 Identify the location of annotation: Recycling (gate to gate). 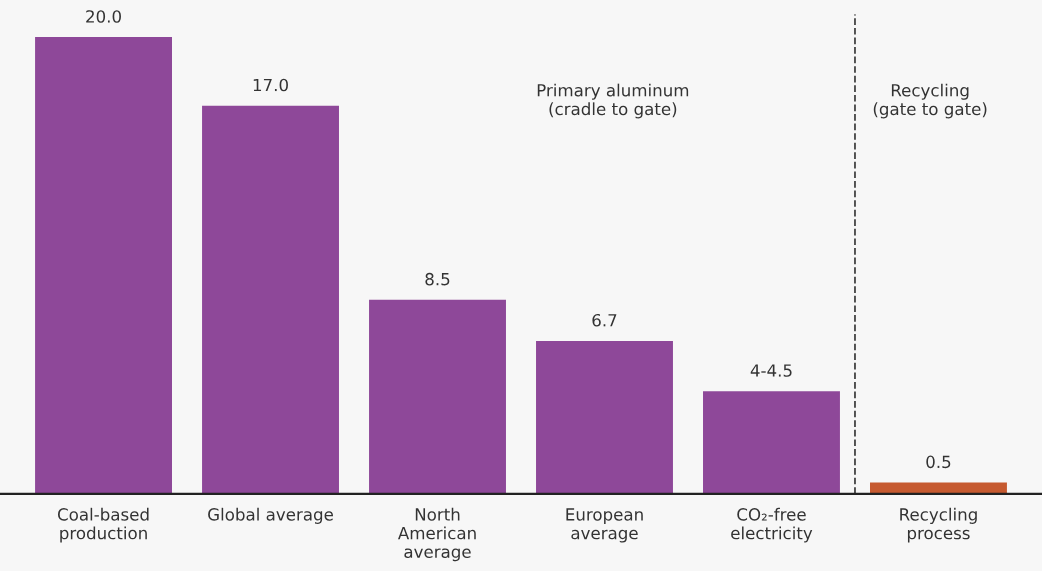
(930, 101).